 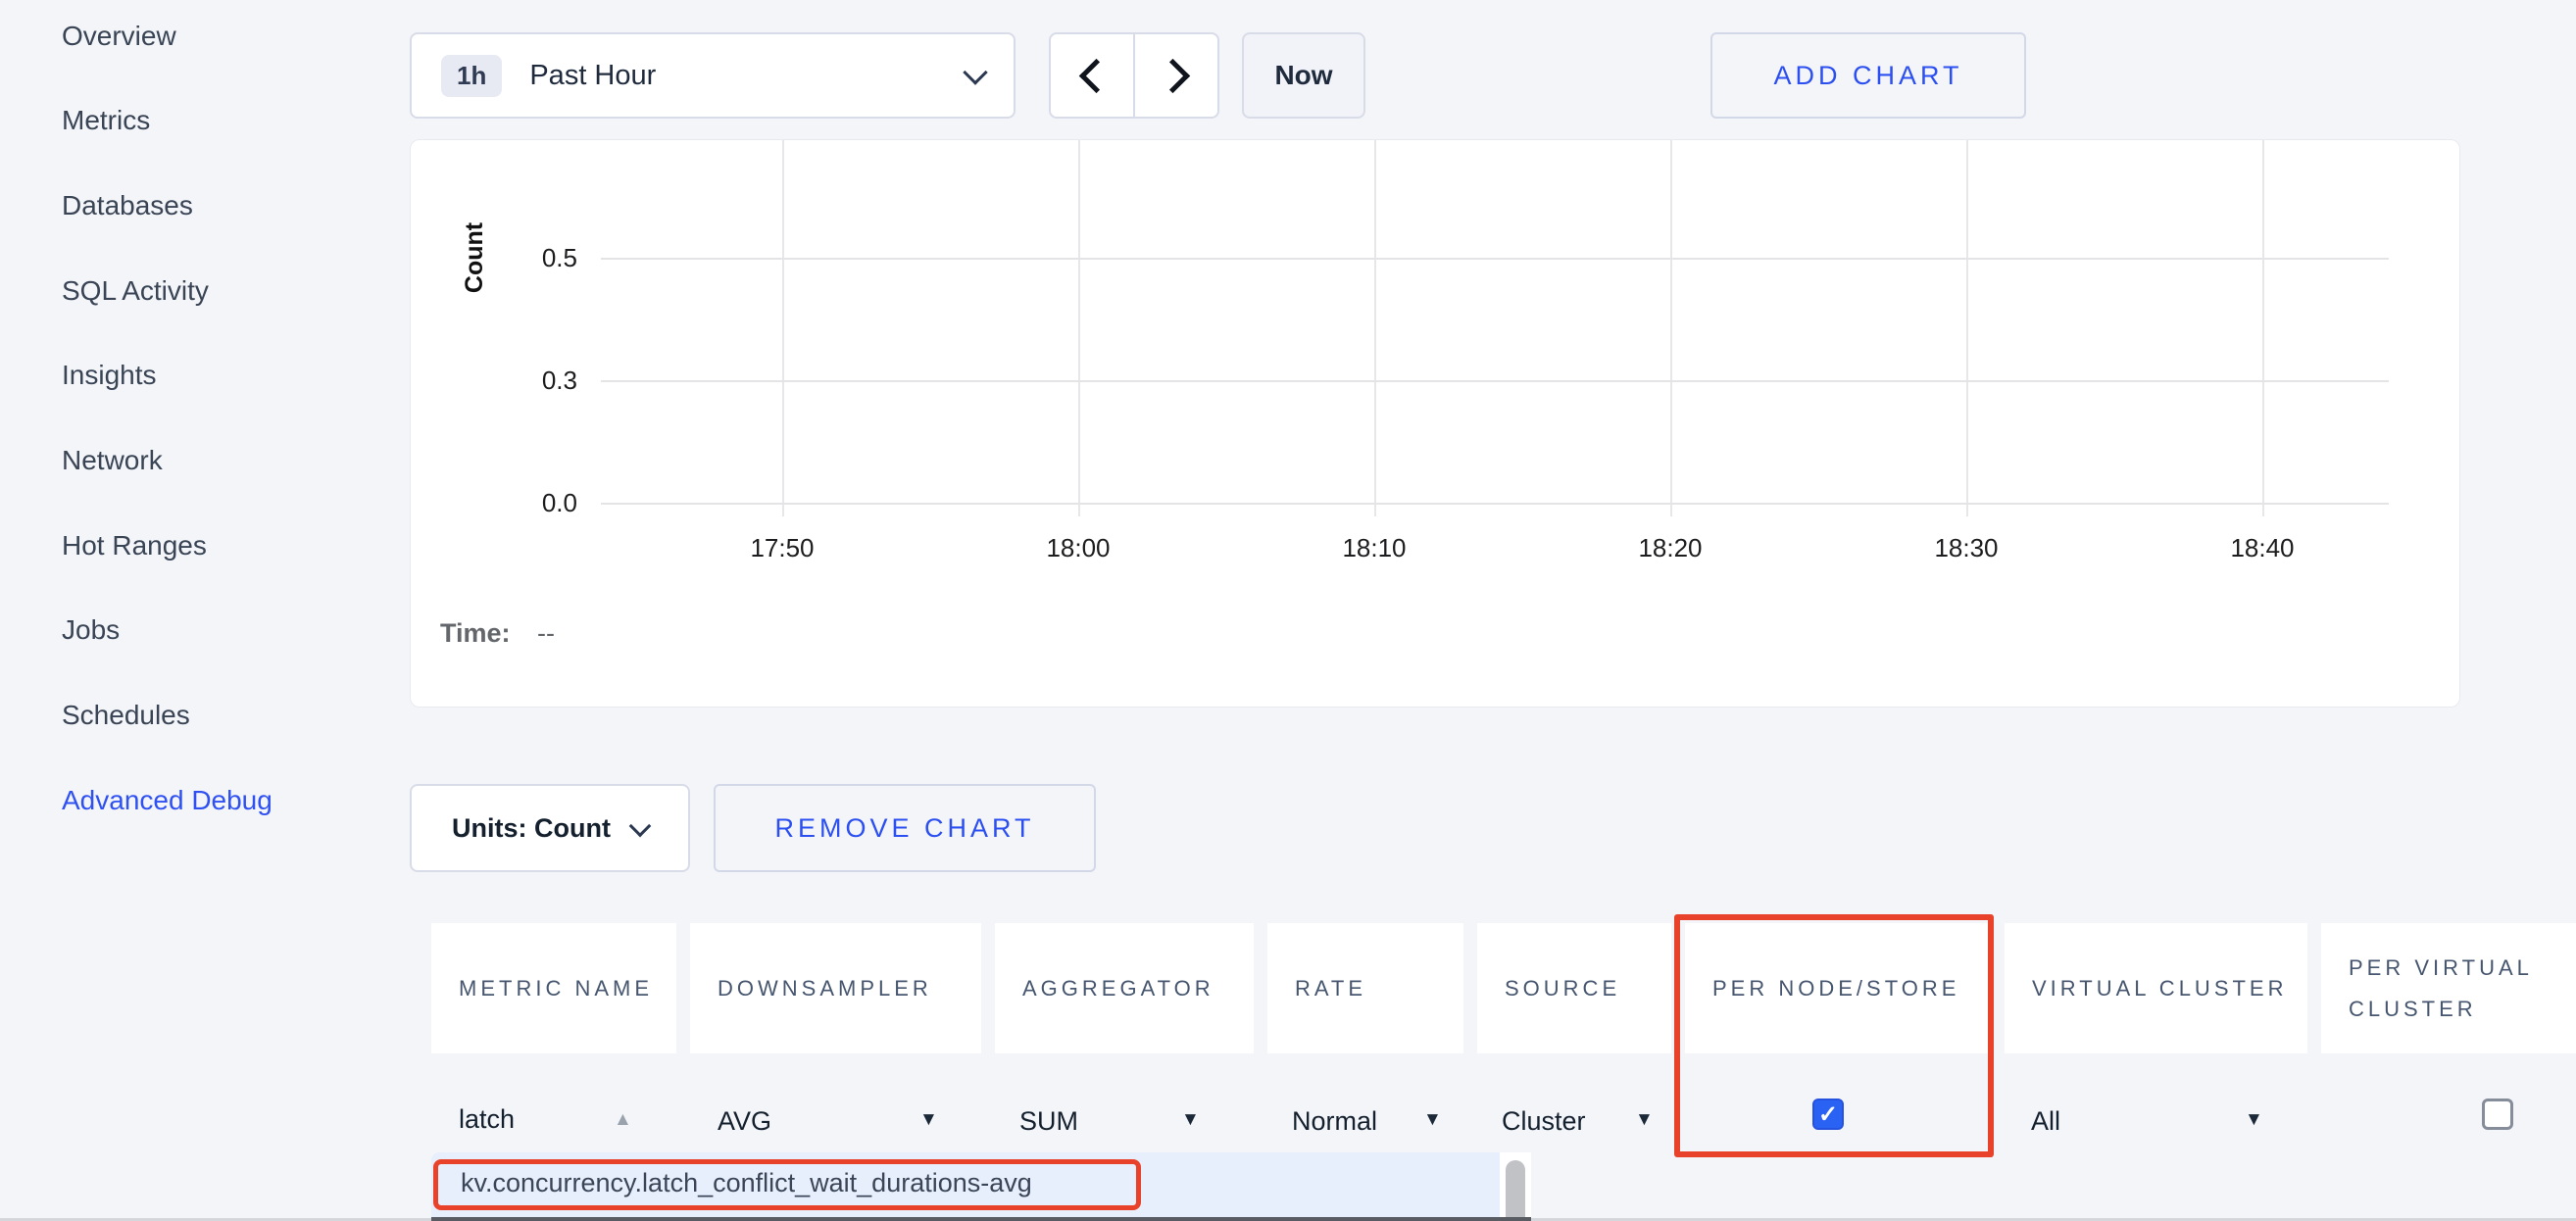 What do you see at coordinates (1124, 988) in the screenshot?
I see `column-header-aggregator: AGGREGATOR` at bounding box center [1124, 988].